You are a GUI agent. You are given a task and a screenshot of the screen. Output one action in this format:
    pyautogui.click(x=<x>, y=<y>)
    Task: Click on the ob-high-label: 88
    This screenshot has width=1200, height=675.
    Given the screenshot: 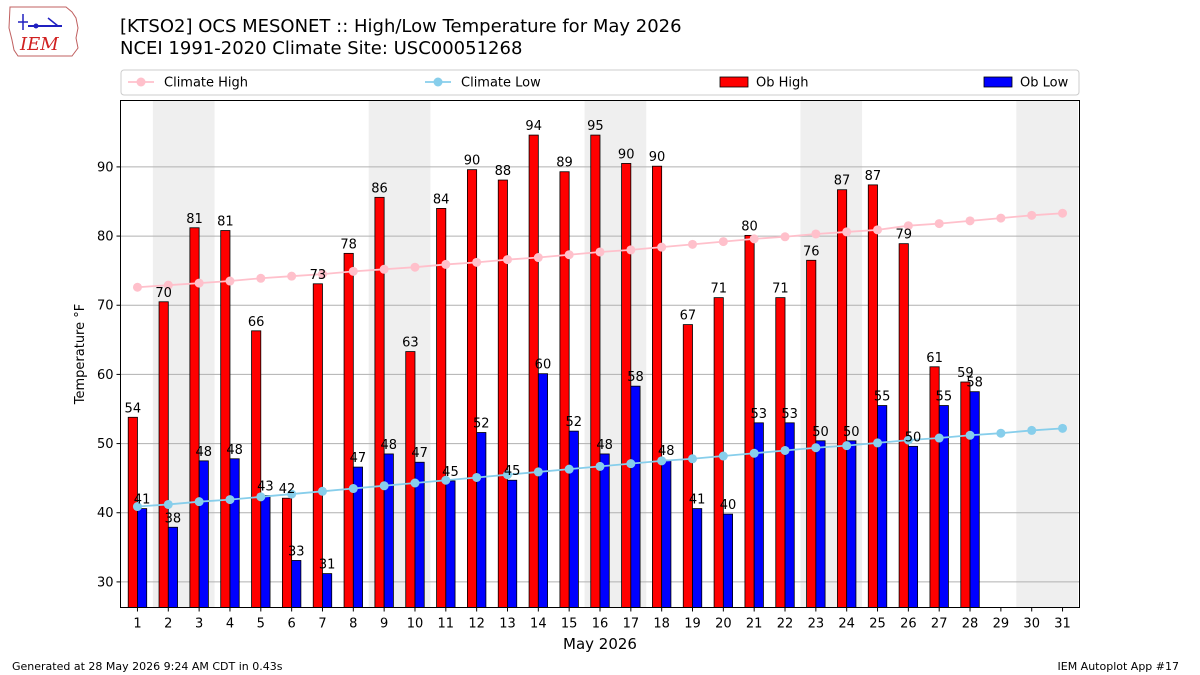 What is the action you would take?
    pyautogui.click(x=503, y=171)
    